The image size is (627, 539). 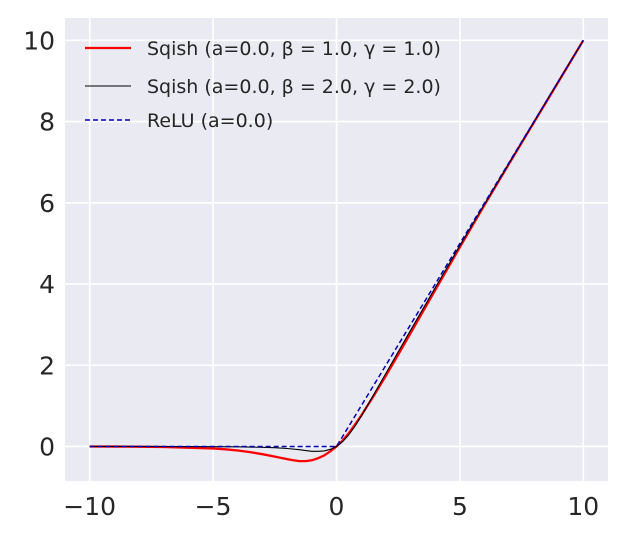 I want to click on y-tick-label: 2, so click(x=47, y=365).